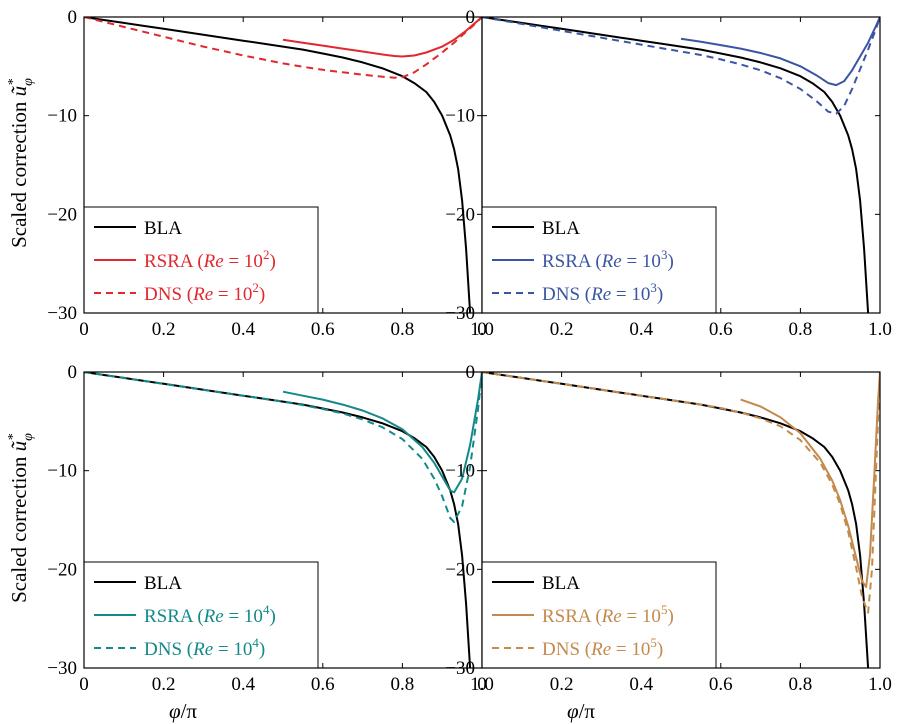 This screenshot has height=724, width=899. Describe the element at coordinates (21, 518) in the screenshot. I see `y-axis-label-bottom: Scaled correction ũ*φ` at that location.